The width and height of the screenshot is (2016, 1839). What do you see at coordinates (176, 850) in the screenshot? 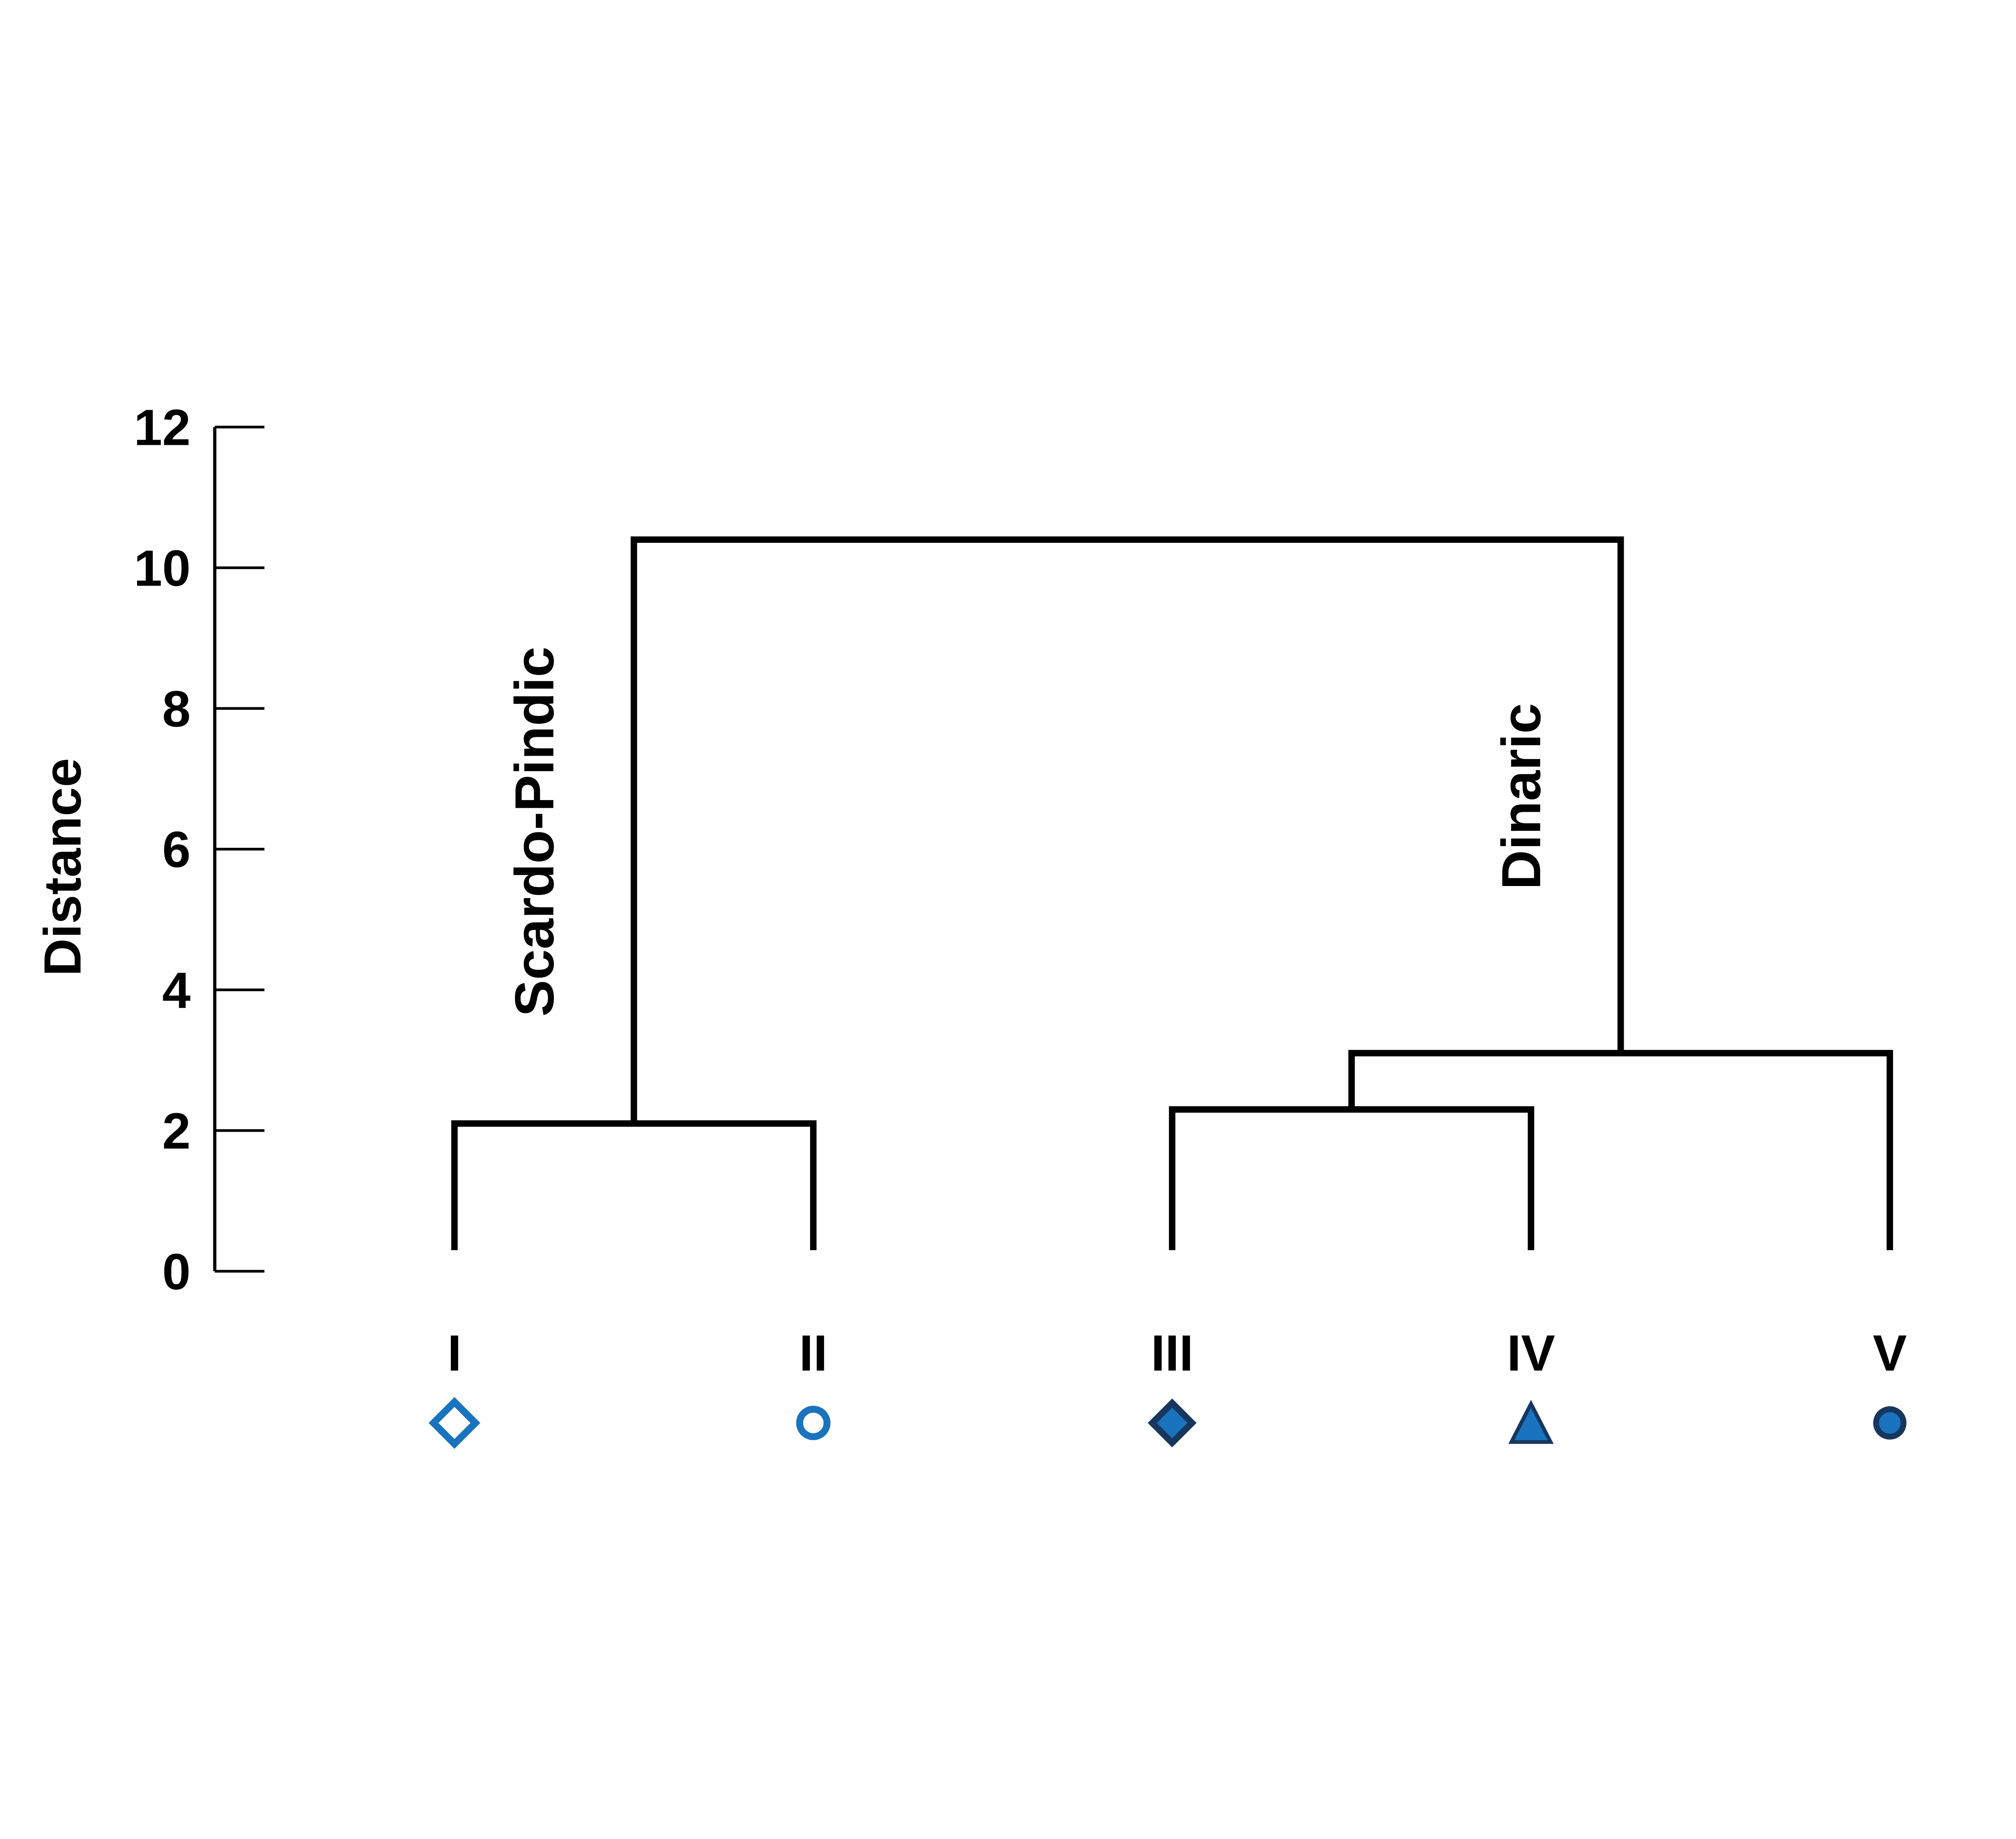
I see `y-axis-tick-label: 6` at bounding box center [176, 850].